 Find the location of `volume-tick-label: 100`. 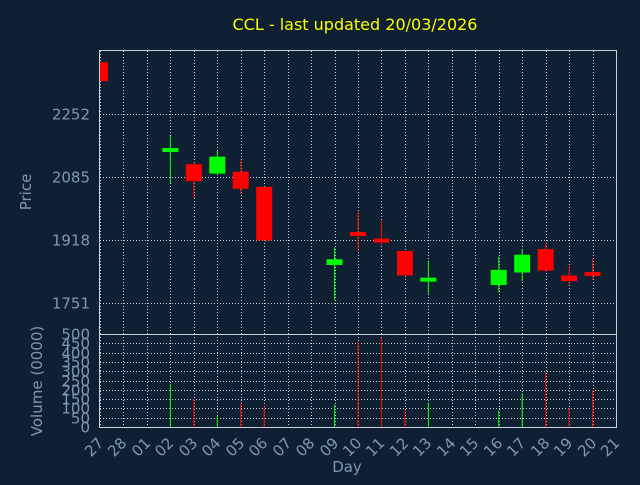

volume-tick-label: 100 is located at coordinates (75, 409).